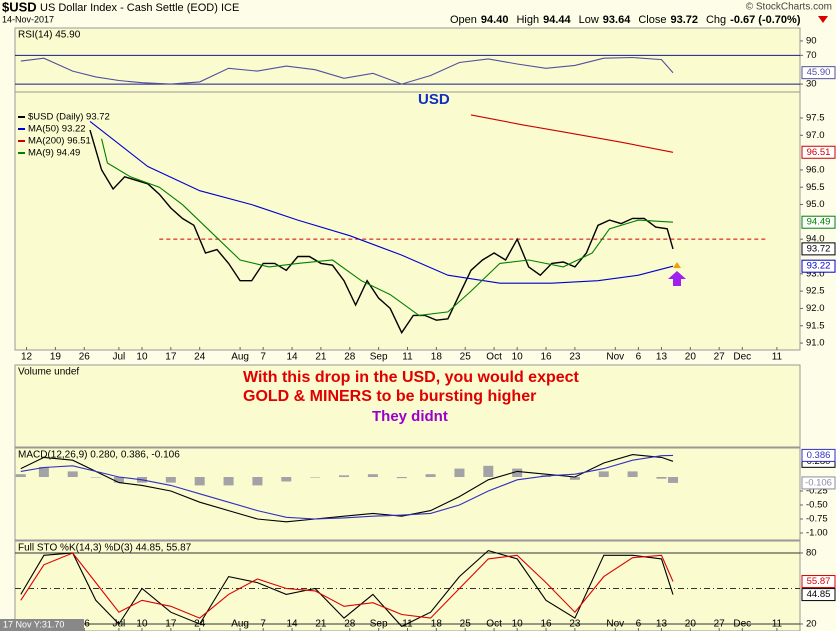 The image size is (836, 631). I want to click on panel-title: Full STO %K(14,3) %D(3) 44.85, 55.87, so click(105, 548).